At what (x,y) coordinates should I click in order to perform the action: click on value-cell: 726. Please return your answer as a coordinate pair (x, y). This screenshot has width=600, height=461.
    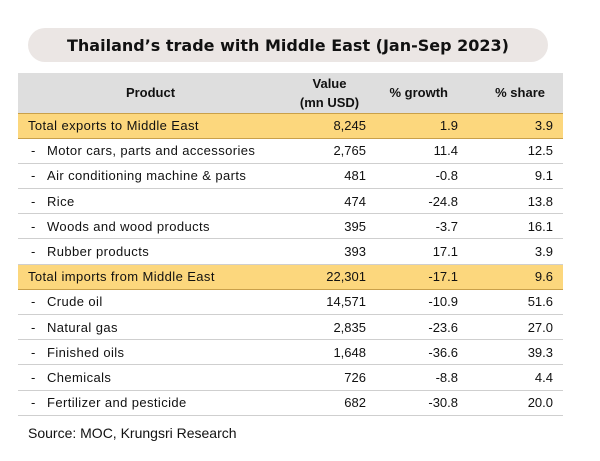
    Looking at the image, I should click on (329, 377).